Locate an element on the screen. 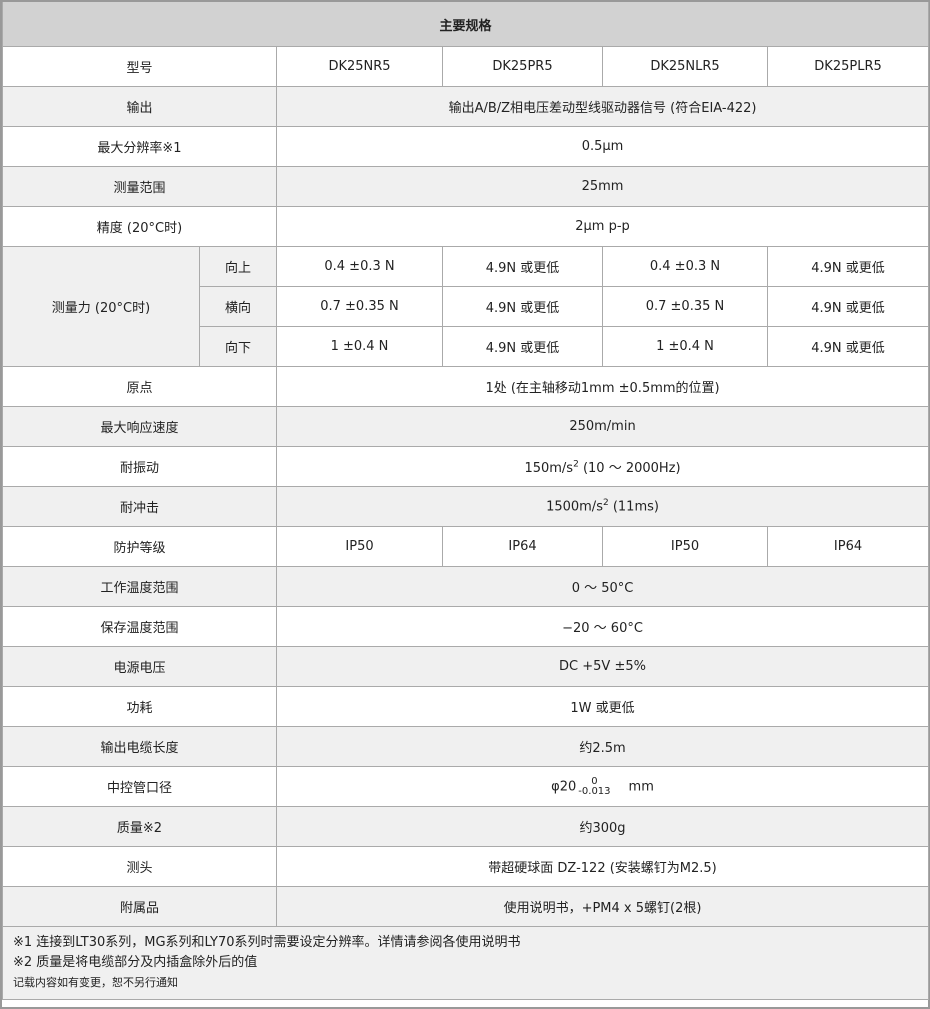  row-accuracy: 精度 (20°C时) 2μm p-p is located at coordinates (466, 226).